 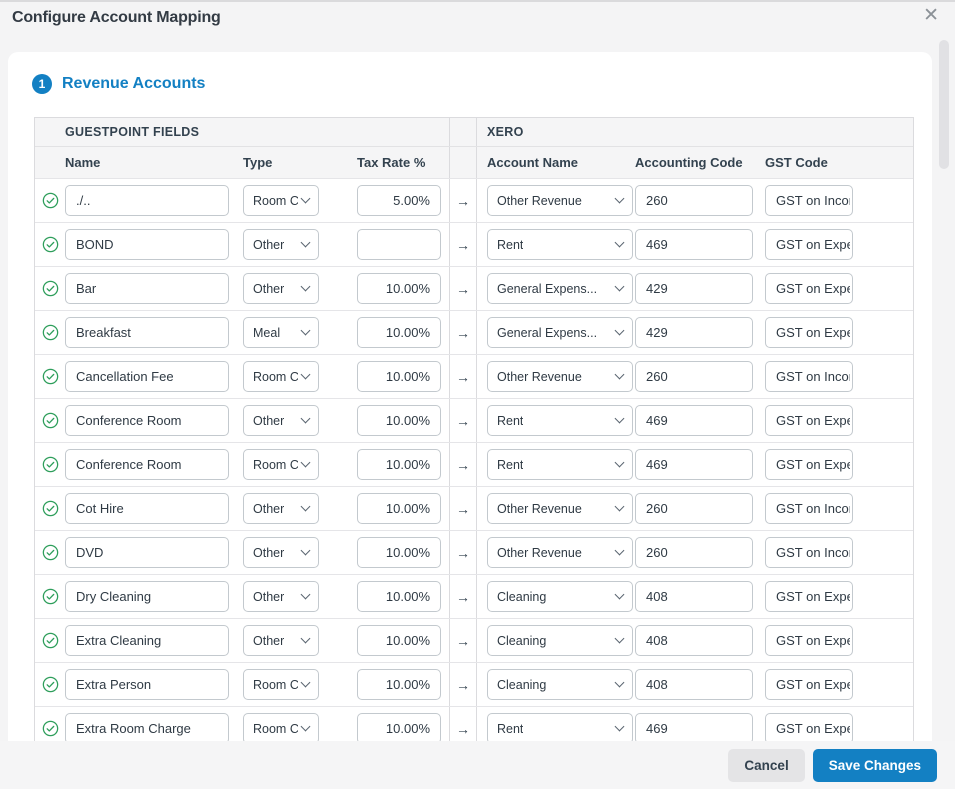 I want to click on modal-title: Configure Account Mapping, so click(x=116, y=17).